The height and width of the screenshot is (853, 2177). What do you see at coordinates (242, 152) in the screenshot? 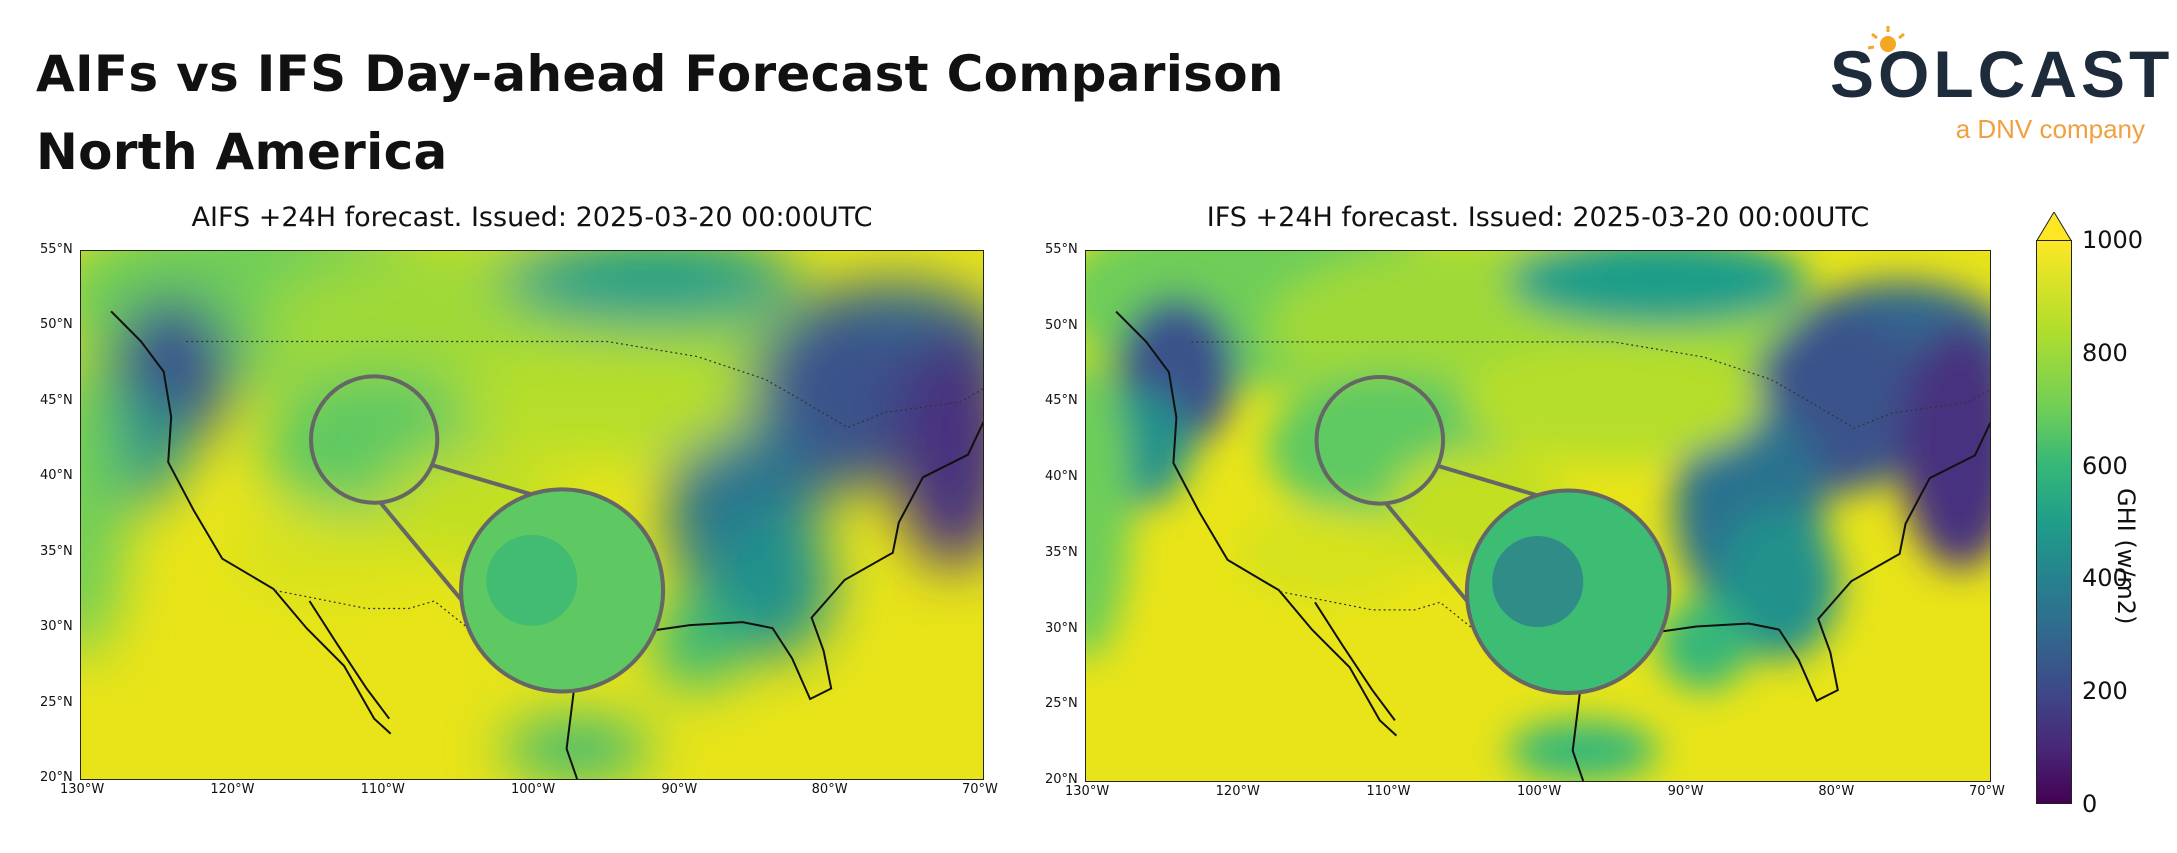
I see `chart-subtitle: North America` at bounding box center [242, 152].